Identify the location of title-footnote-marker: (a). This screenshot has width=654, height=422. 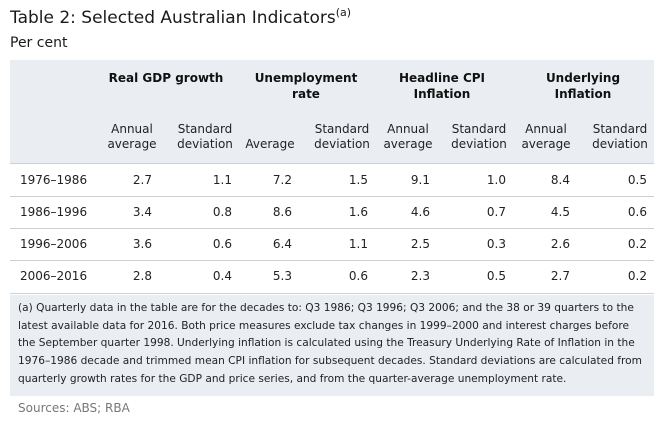
(343, 12).